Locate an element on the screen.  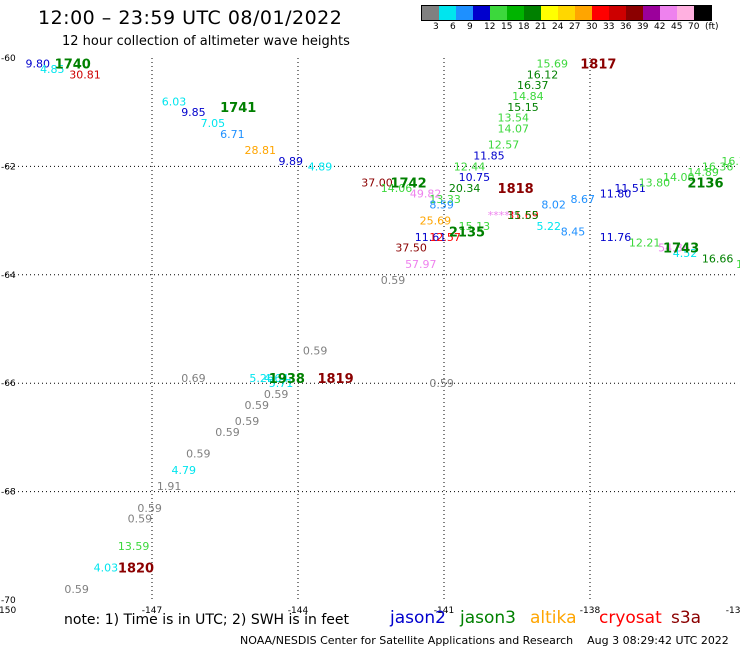
satellite-cryosat: cryosat is located at coordinates (630, 618).